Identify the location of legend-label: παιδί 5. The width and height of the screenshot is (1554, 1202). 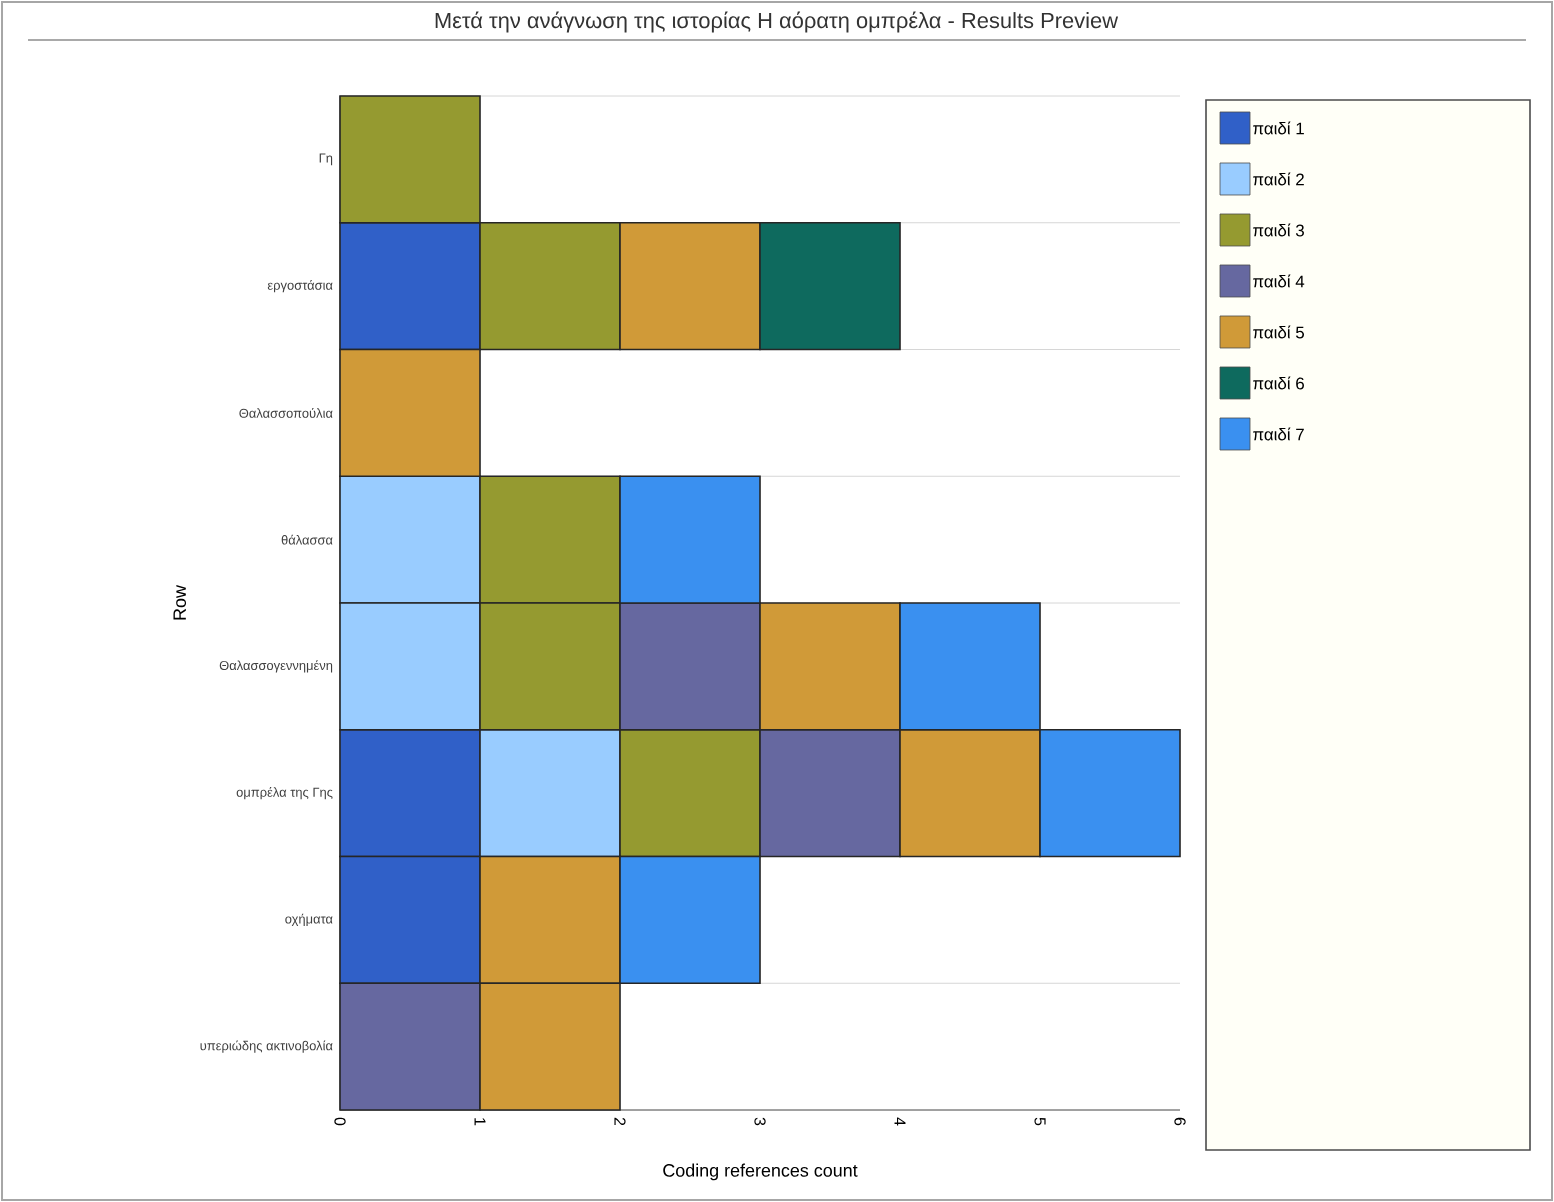
(1279, 332).